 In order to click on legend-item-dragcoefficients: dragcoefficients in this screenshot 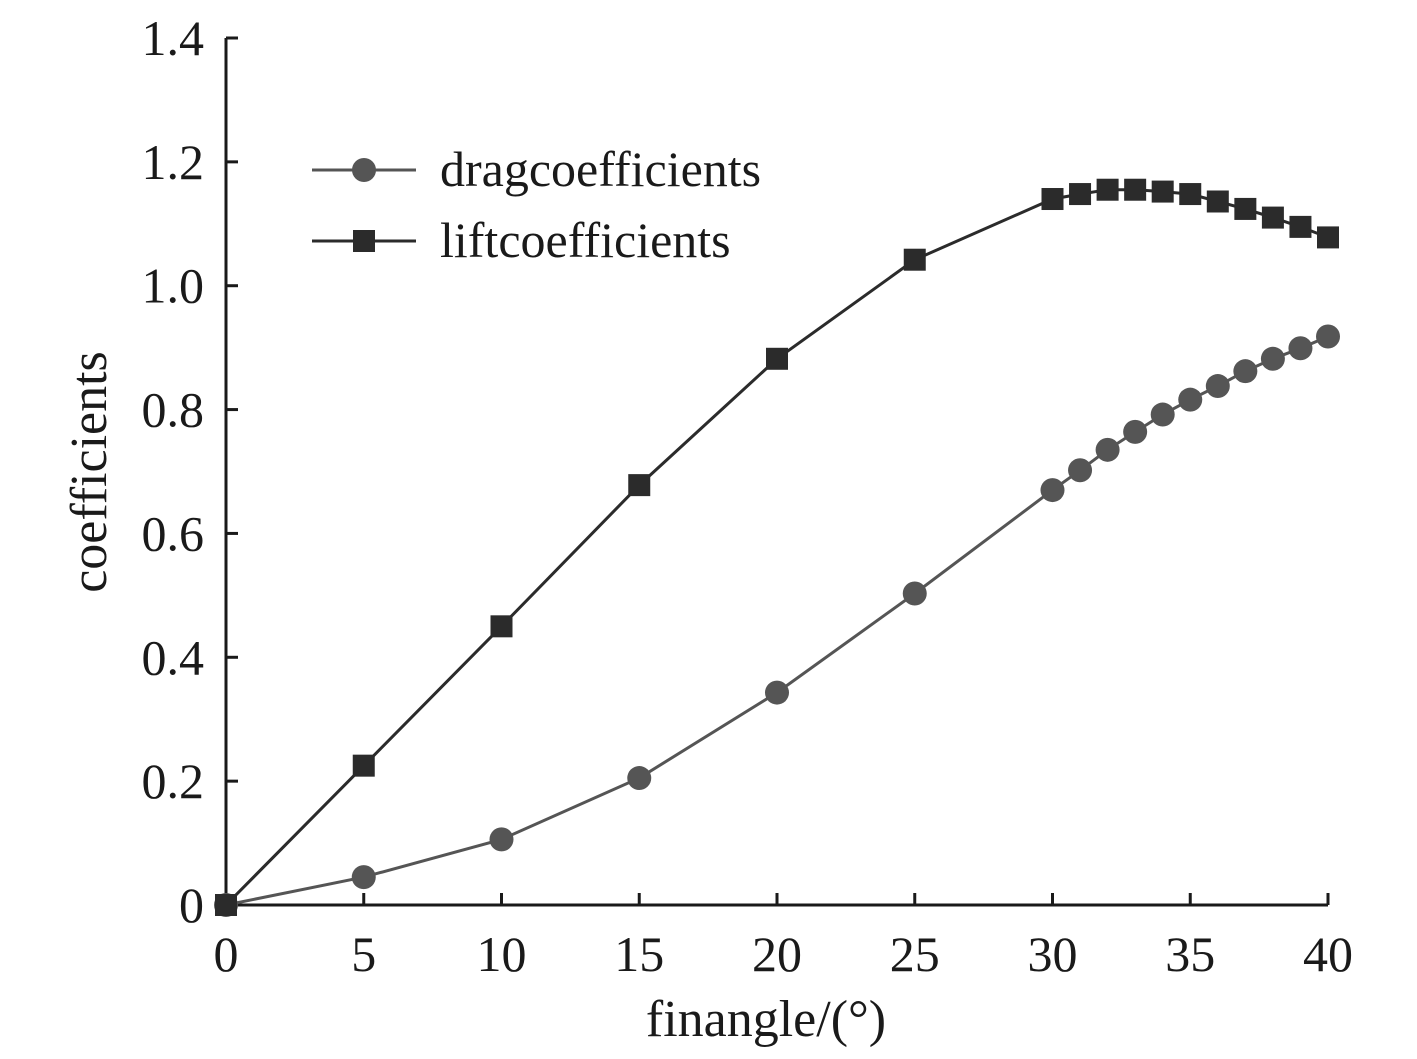, I will do `click(536, 169)`.